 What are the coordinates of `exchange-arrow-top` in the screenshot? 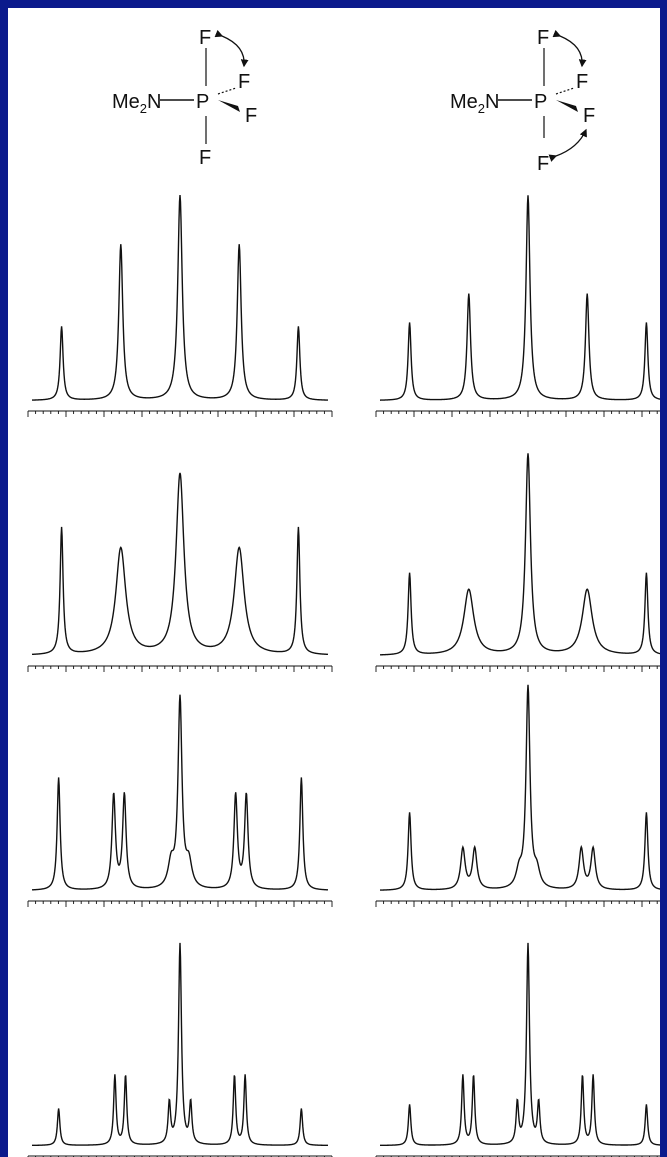 It's located at (569, 48).